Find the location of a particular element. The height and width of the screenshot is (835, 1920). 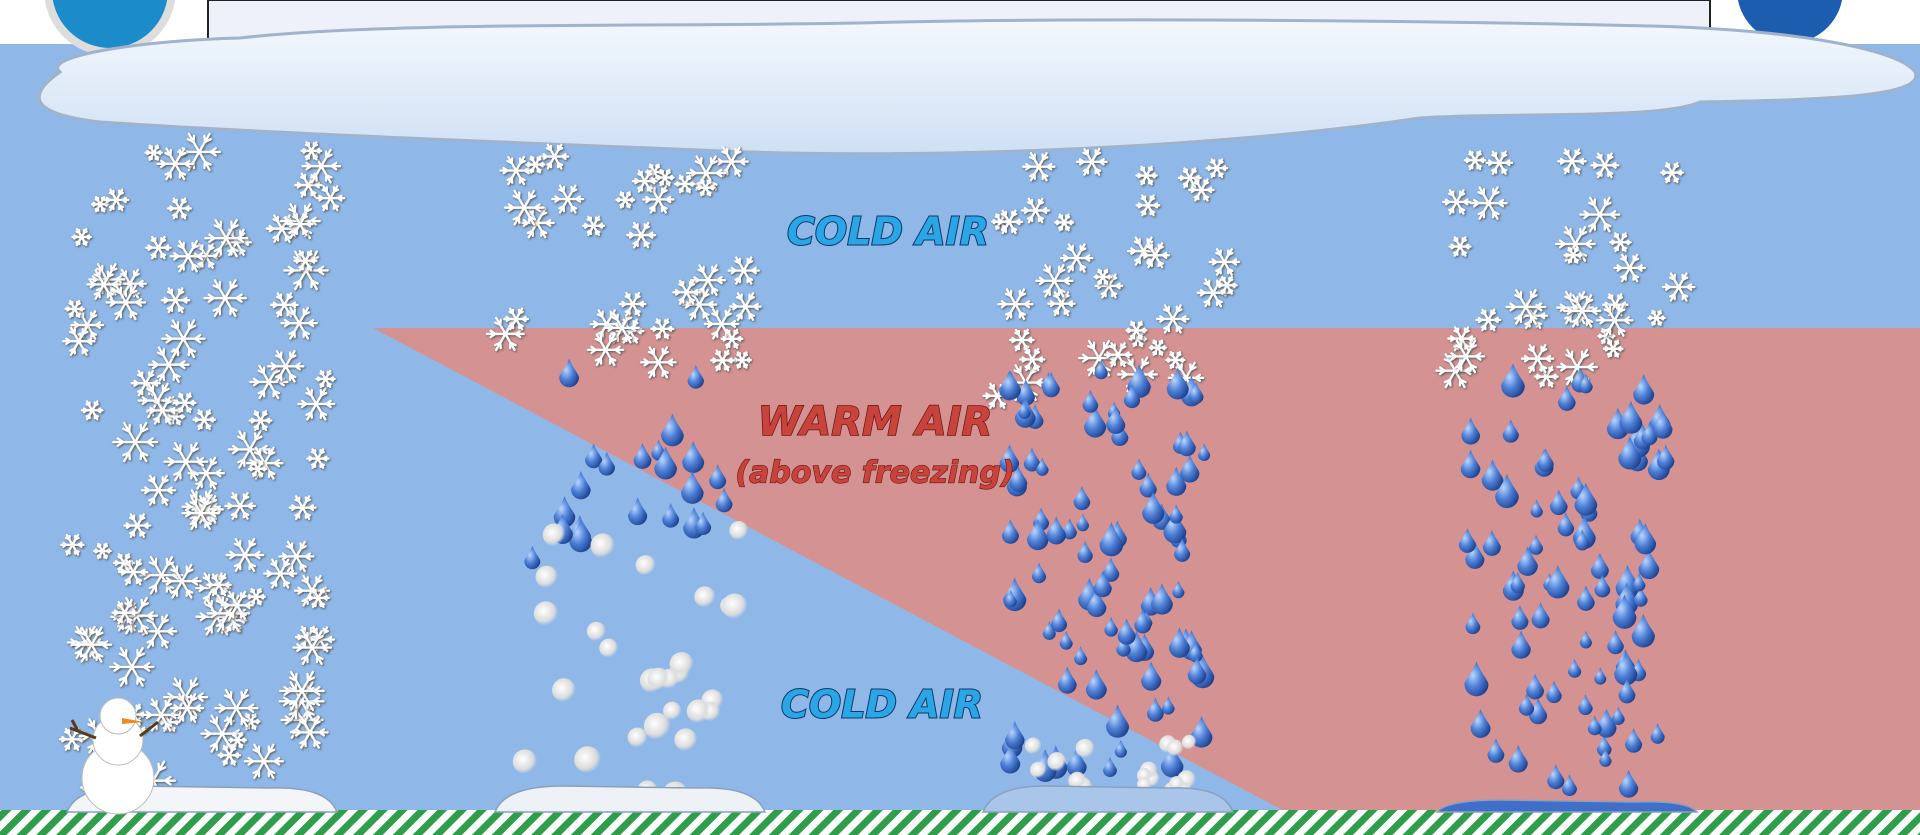

label-cold-air-bottom: COLD AIR is located at coordinates (882, 705).